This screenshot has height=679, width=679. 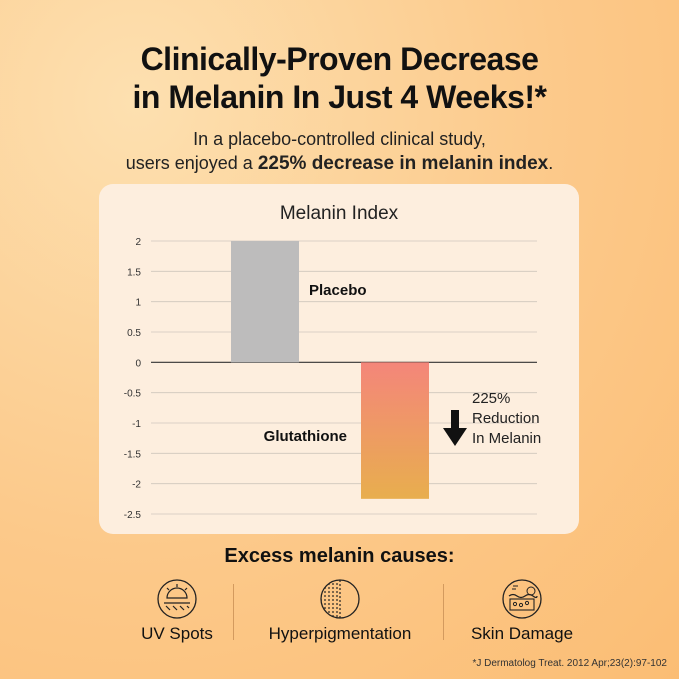 I want to click on y-tick-label: -0.5, so click(x=133, y=394).